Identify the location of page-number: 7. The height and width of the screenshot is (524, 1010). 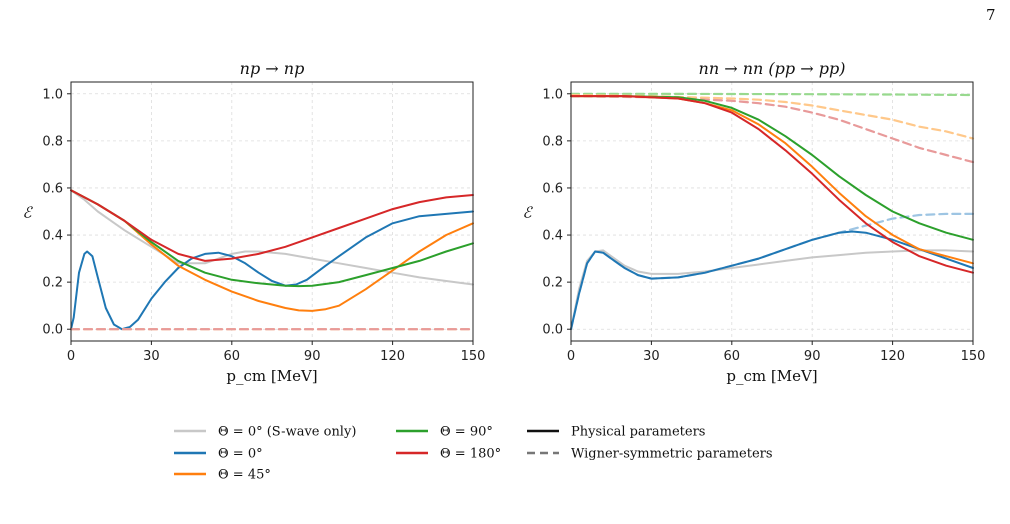
(991, 15).